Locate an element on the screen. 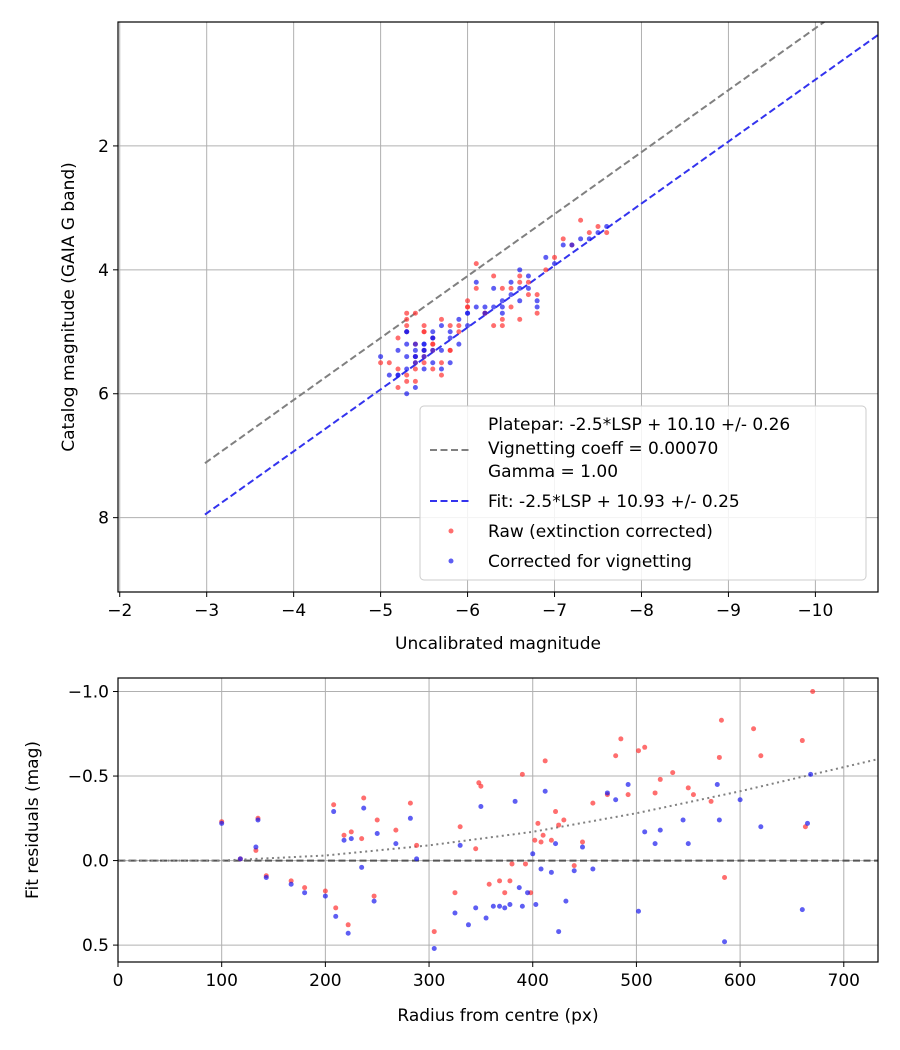  legend-corrected-marker is located at coordinates (451, 561).